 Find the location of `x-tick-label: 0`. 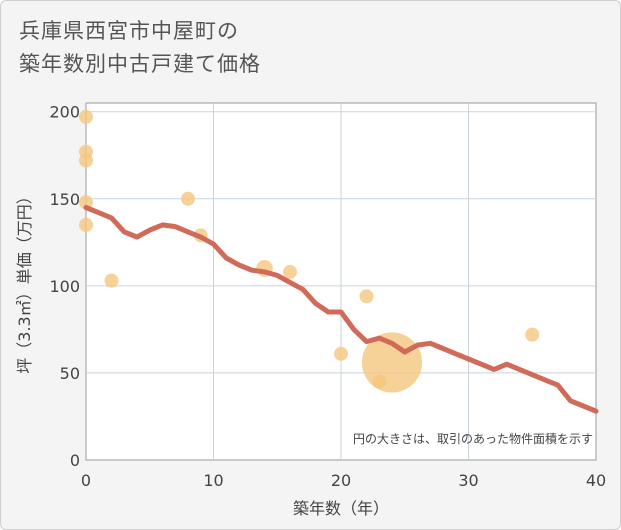

x-tick-label: 0 is located at coordinates (86, 480).